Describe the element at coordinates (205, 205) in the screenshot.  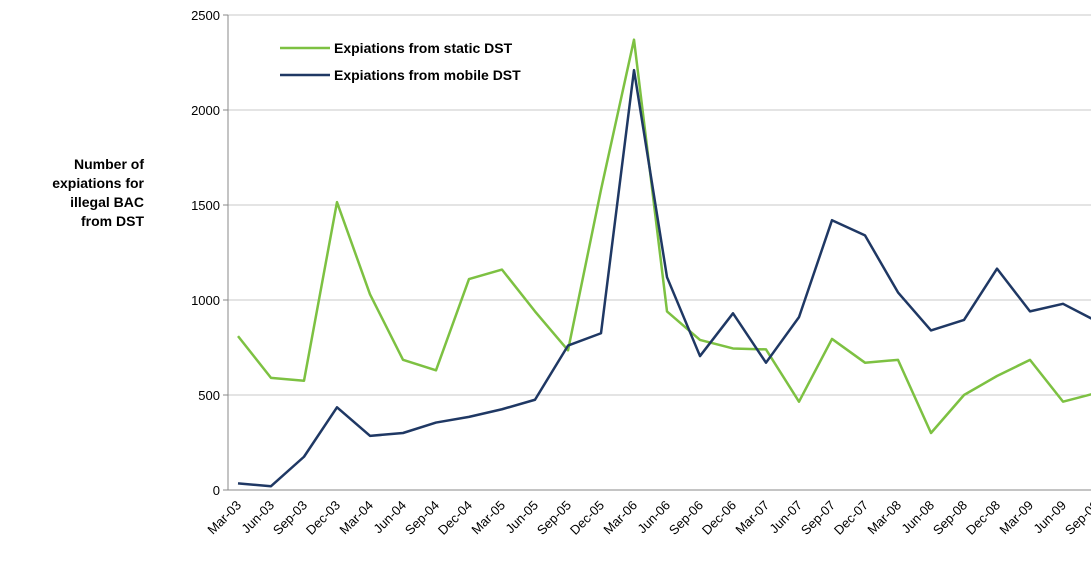
I see `y-tick-label: 1500` at that location.